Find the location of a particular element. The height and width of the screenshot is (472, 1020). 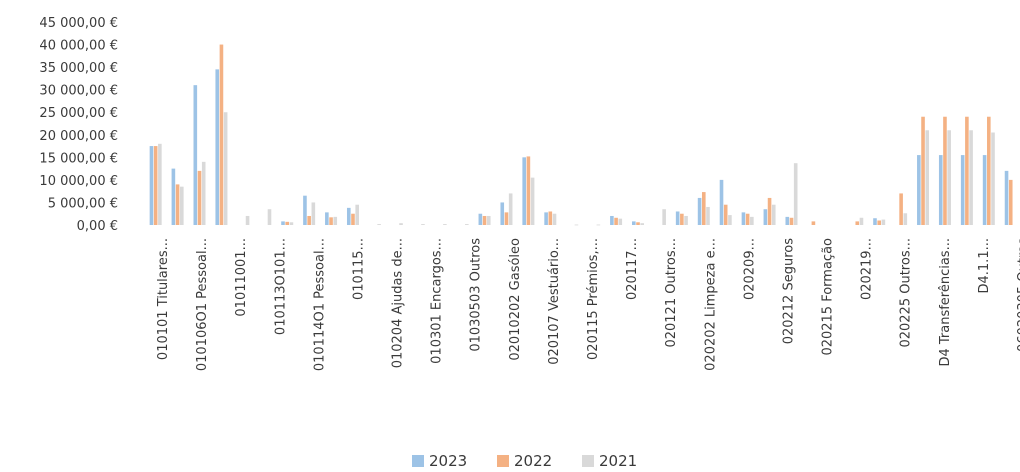

legend: 2023 2022 2021 is located at coordinates (524, 461).